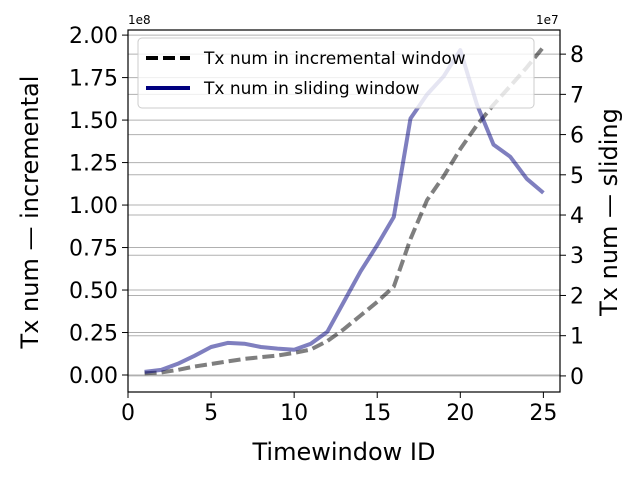 This screenshot has width=640, height=480. What do you see at coordinates (577, 296) in the screenshot?
I see `y-right-tick-label: 2` at bounding box center [577, 296].